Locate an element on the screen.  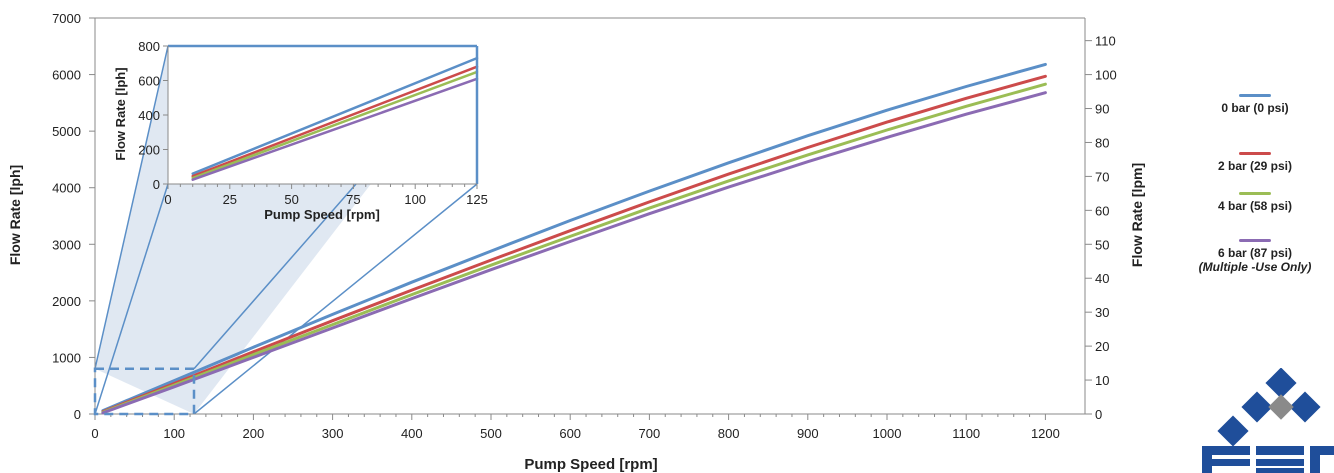
x-tick-label: 700 is located at coordinates (650, 433).